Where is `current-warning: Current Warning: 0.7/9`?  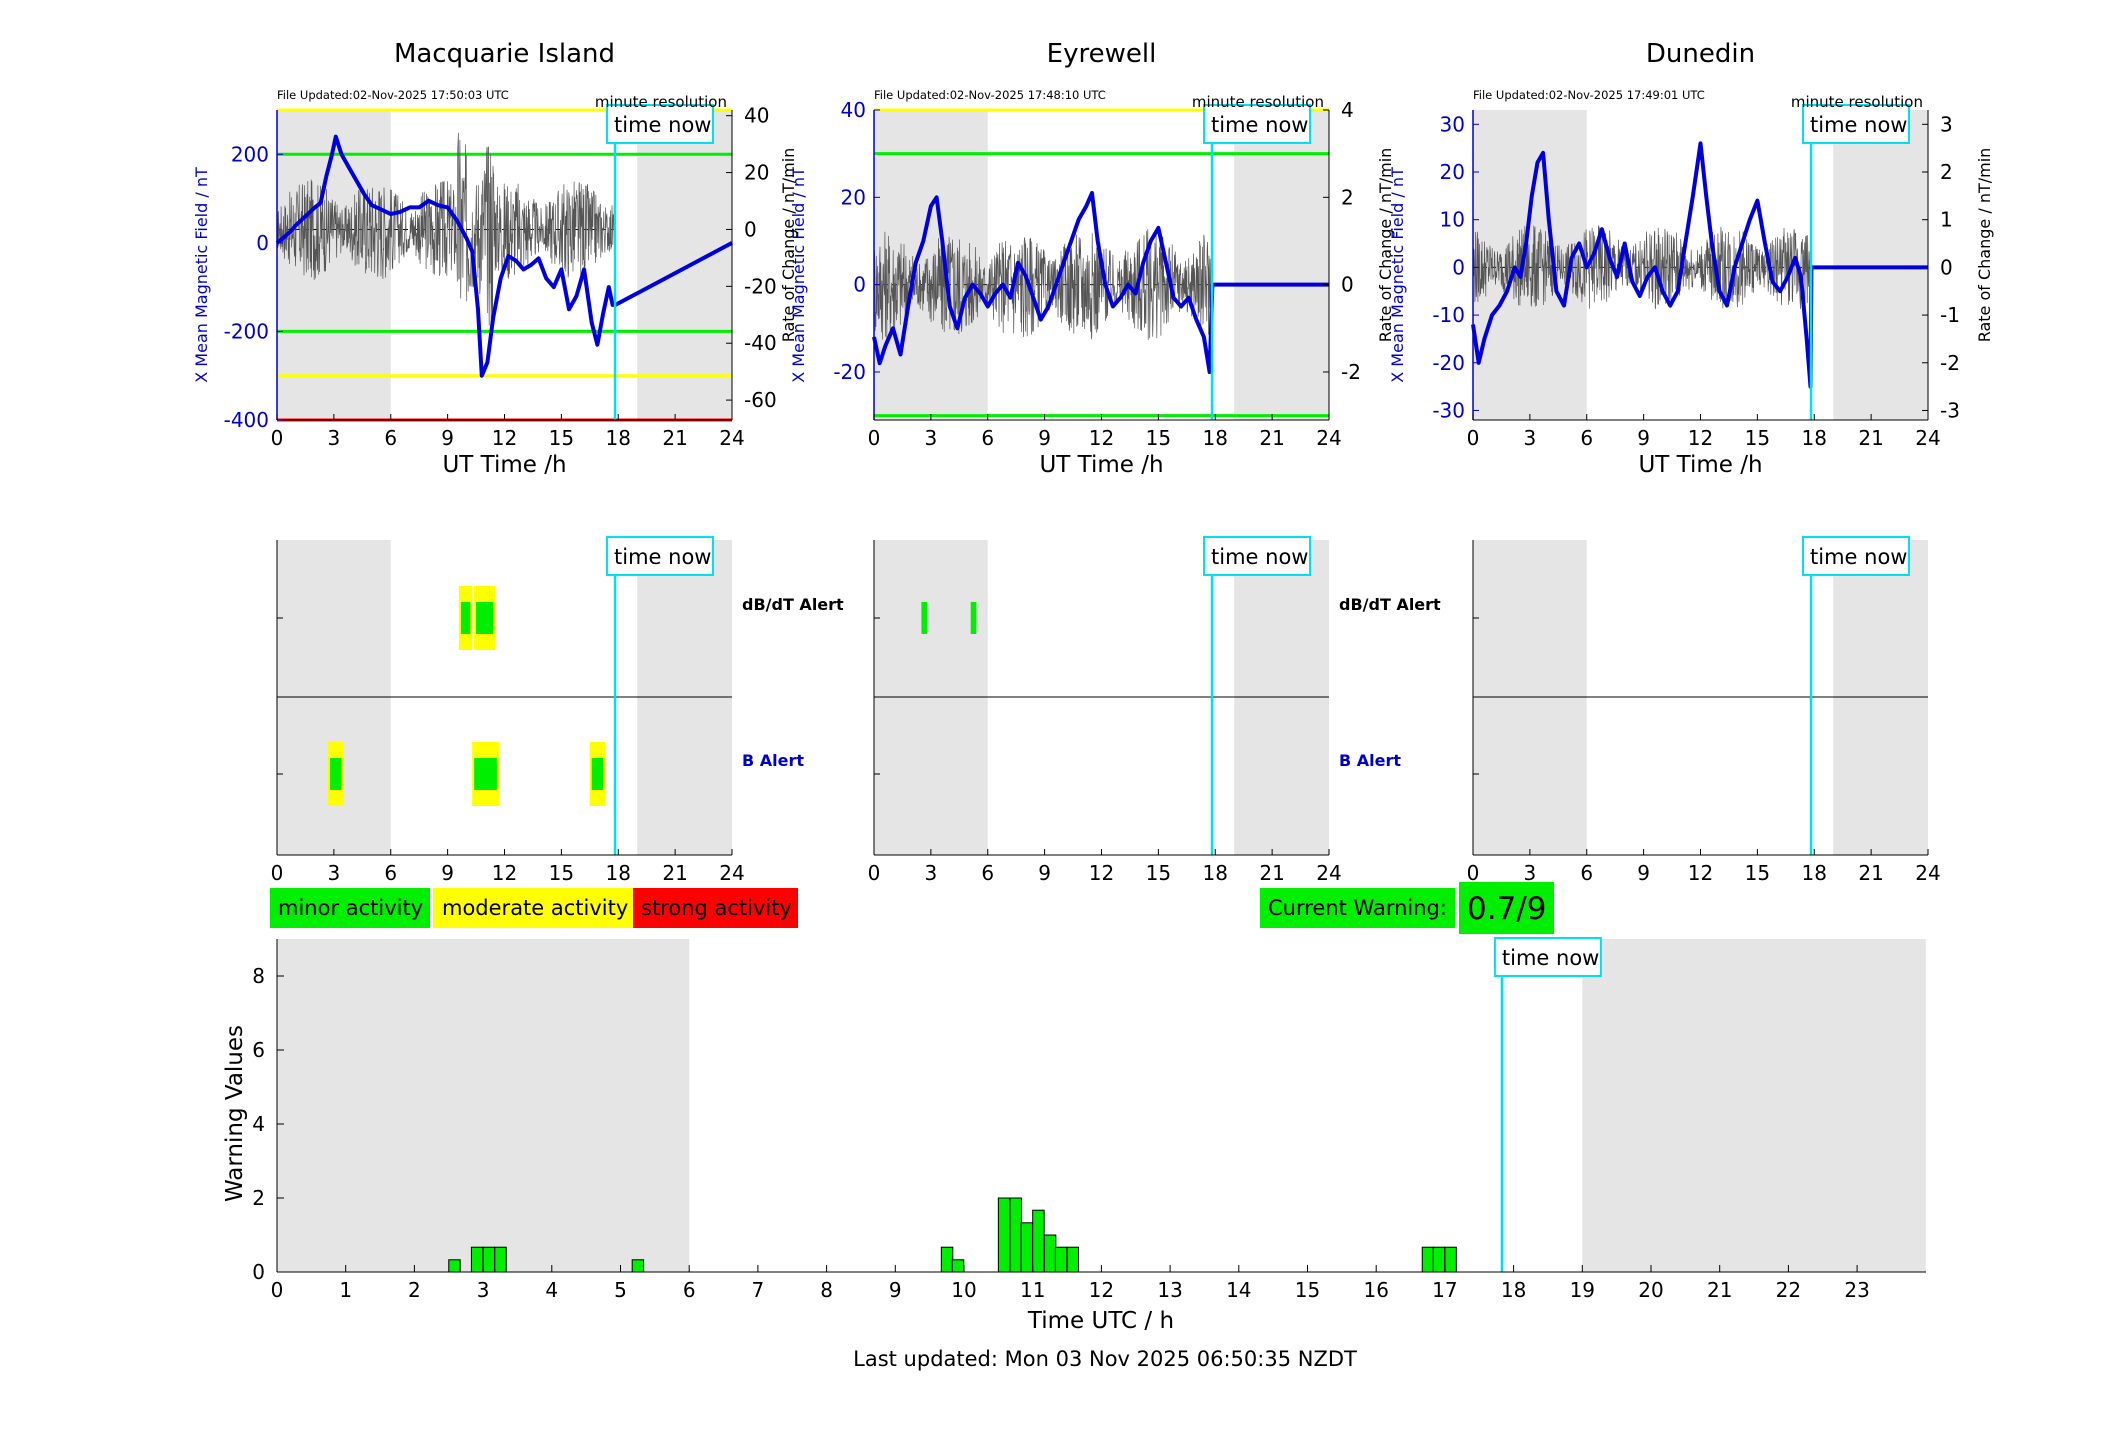
current-warning: Current Warning: 0.7/9 is located at coordinates (1407, 908).